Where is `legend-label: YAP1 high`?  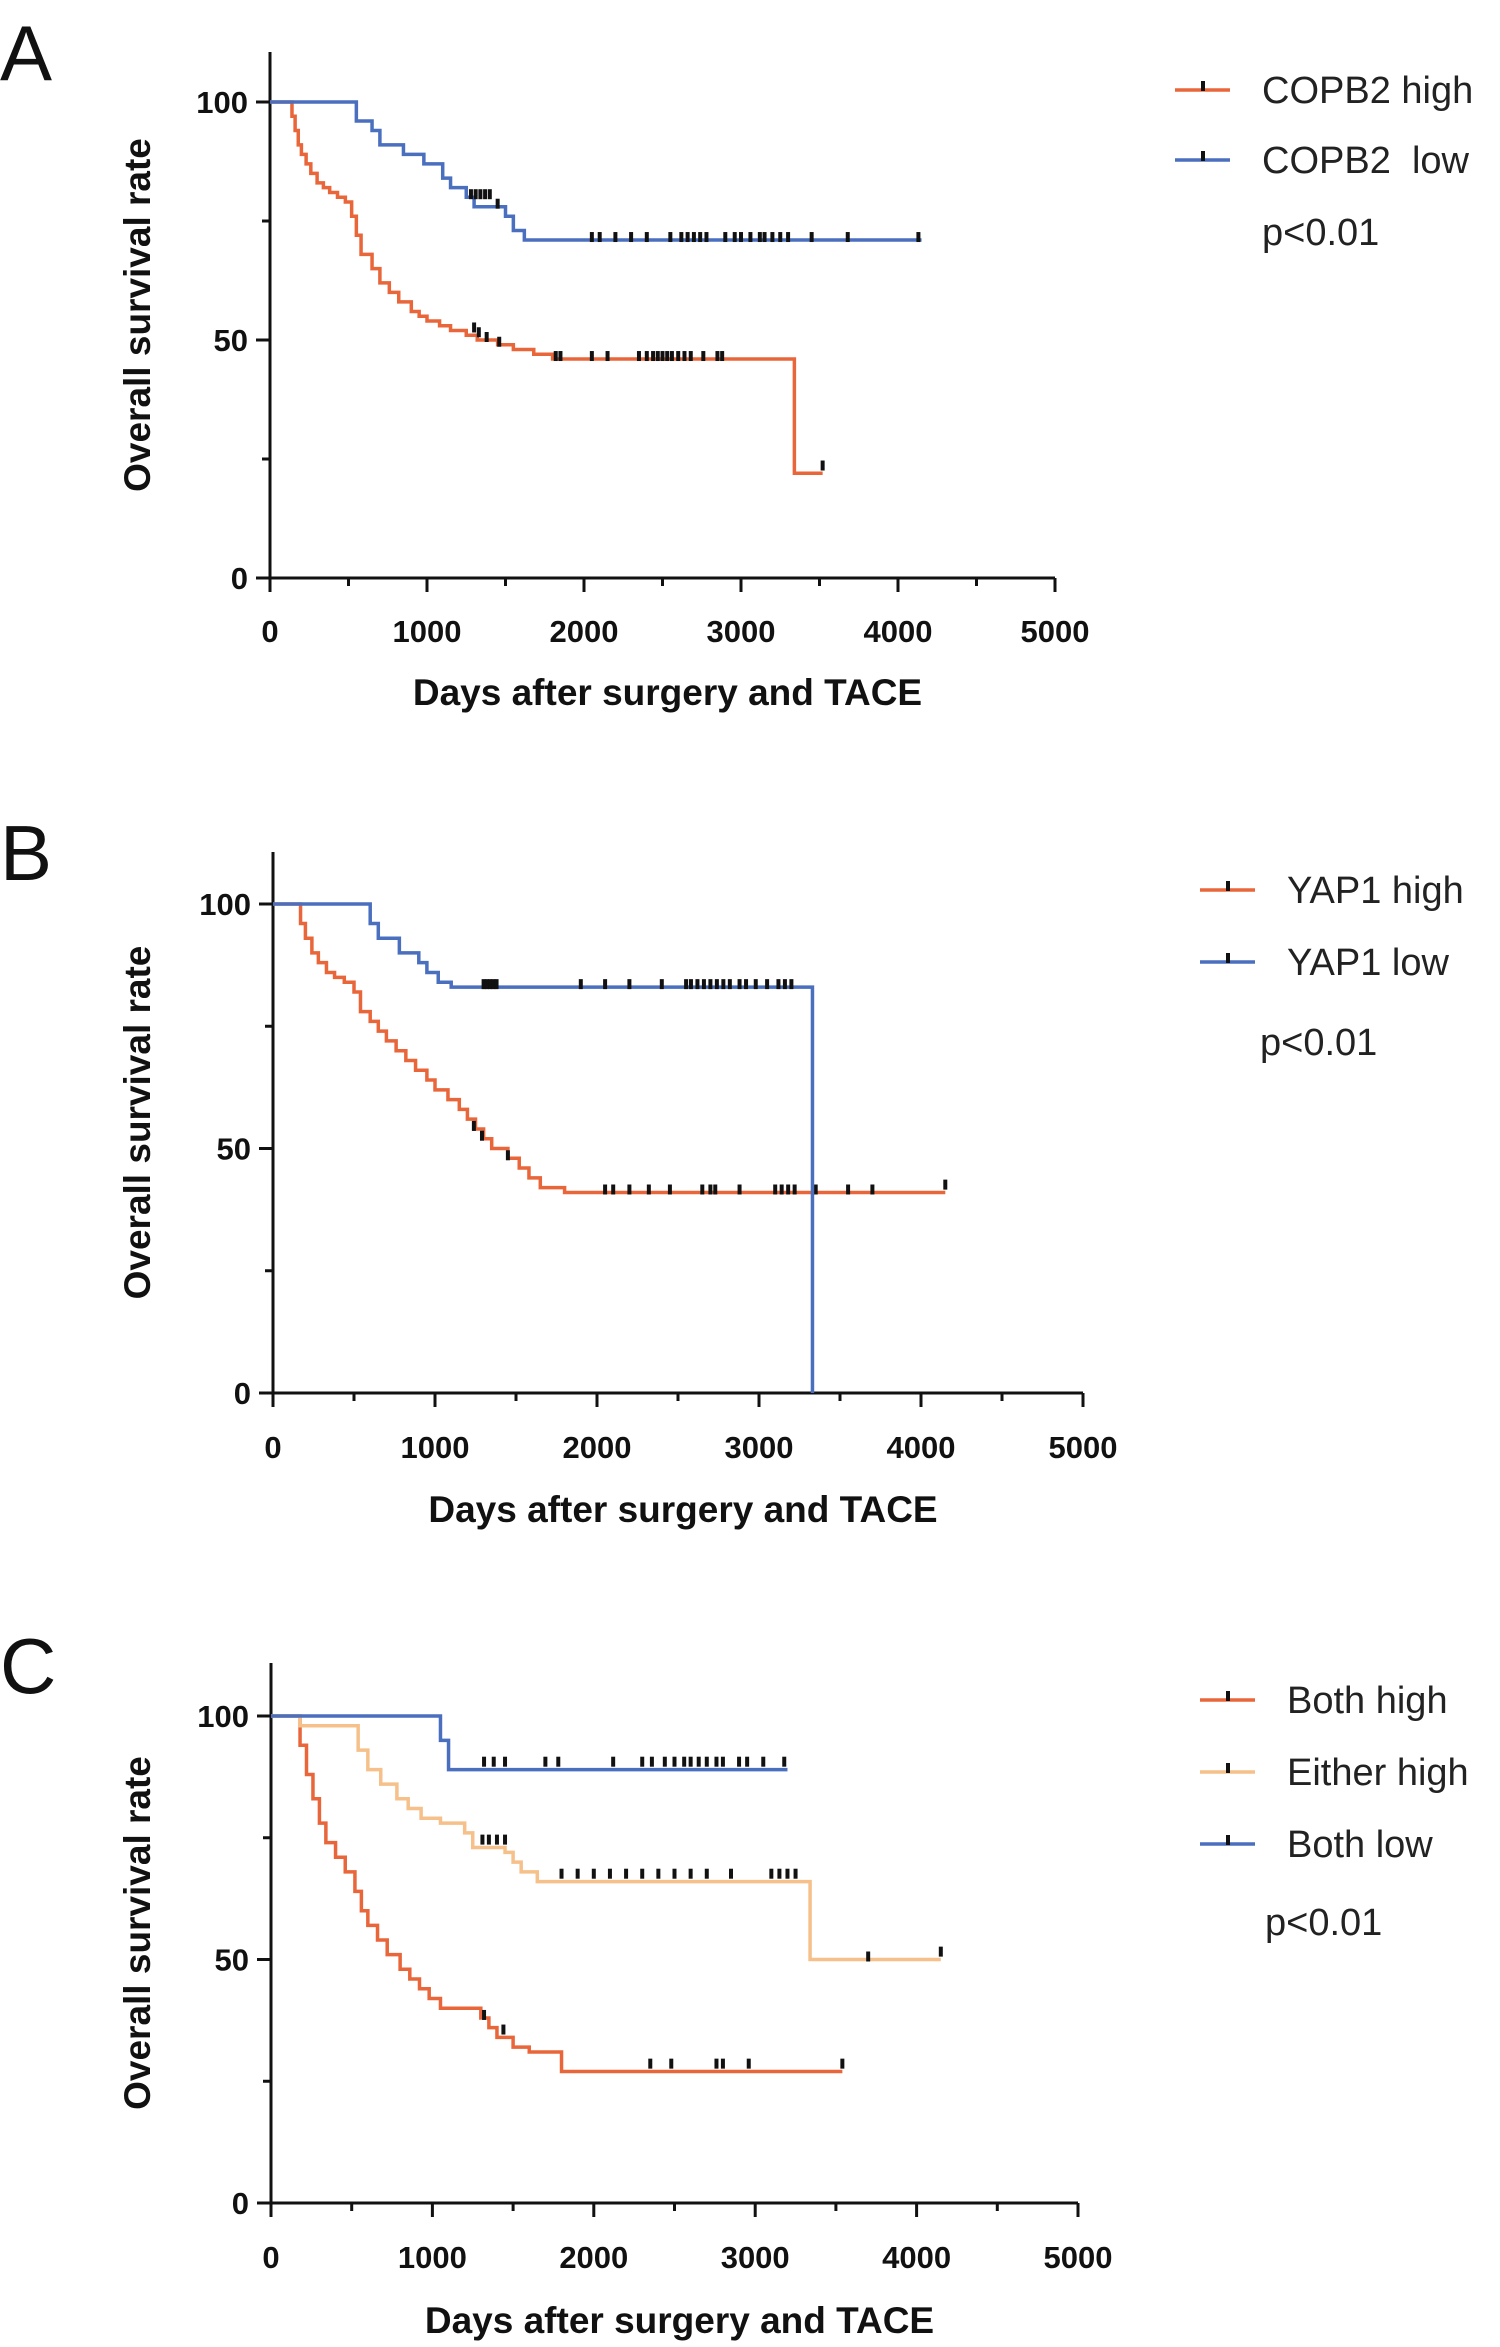 legend-label: YAP1 high is located at coordinates (1375, 891).